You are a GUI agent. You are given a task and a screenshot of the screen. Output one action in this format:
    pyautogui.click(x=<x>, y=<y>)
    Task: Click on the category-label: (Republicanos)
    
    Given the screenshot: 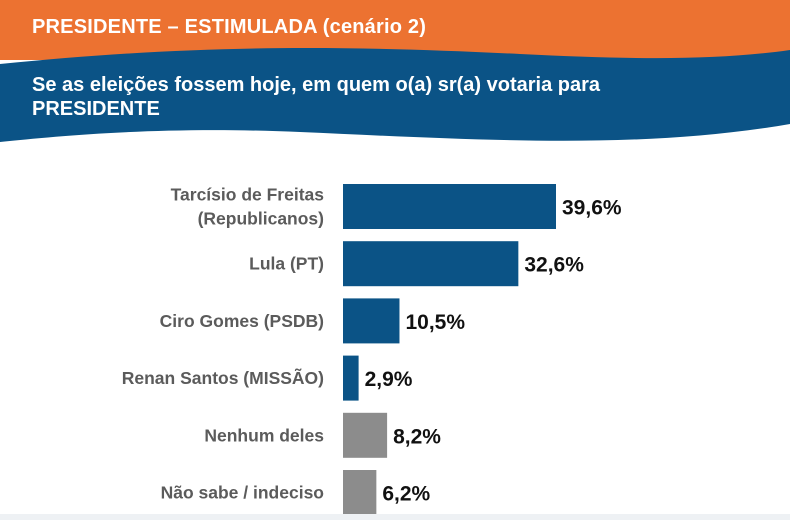 What is the action you would take?
    pyautogui.click(x=261, y=219)
    